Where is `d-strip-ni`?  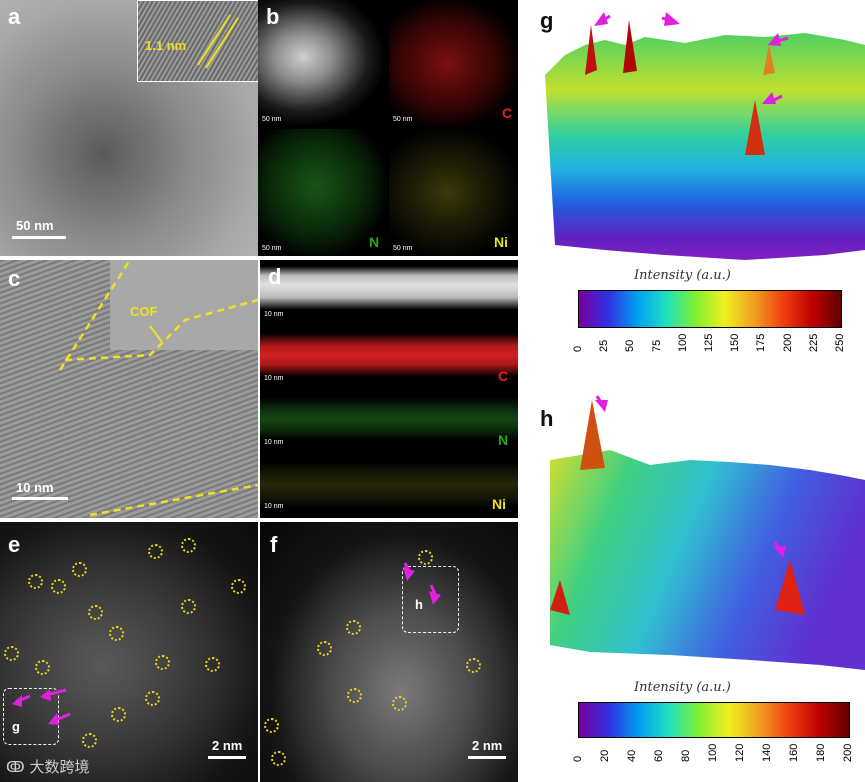
d-strip-ni is located at coordinates (389, 485).